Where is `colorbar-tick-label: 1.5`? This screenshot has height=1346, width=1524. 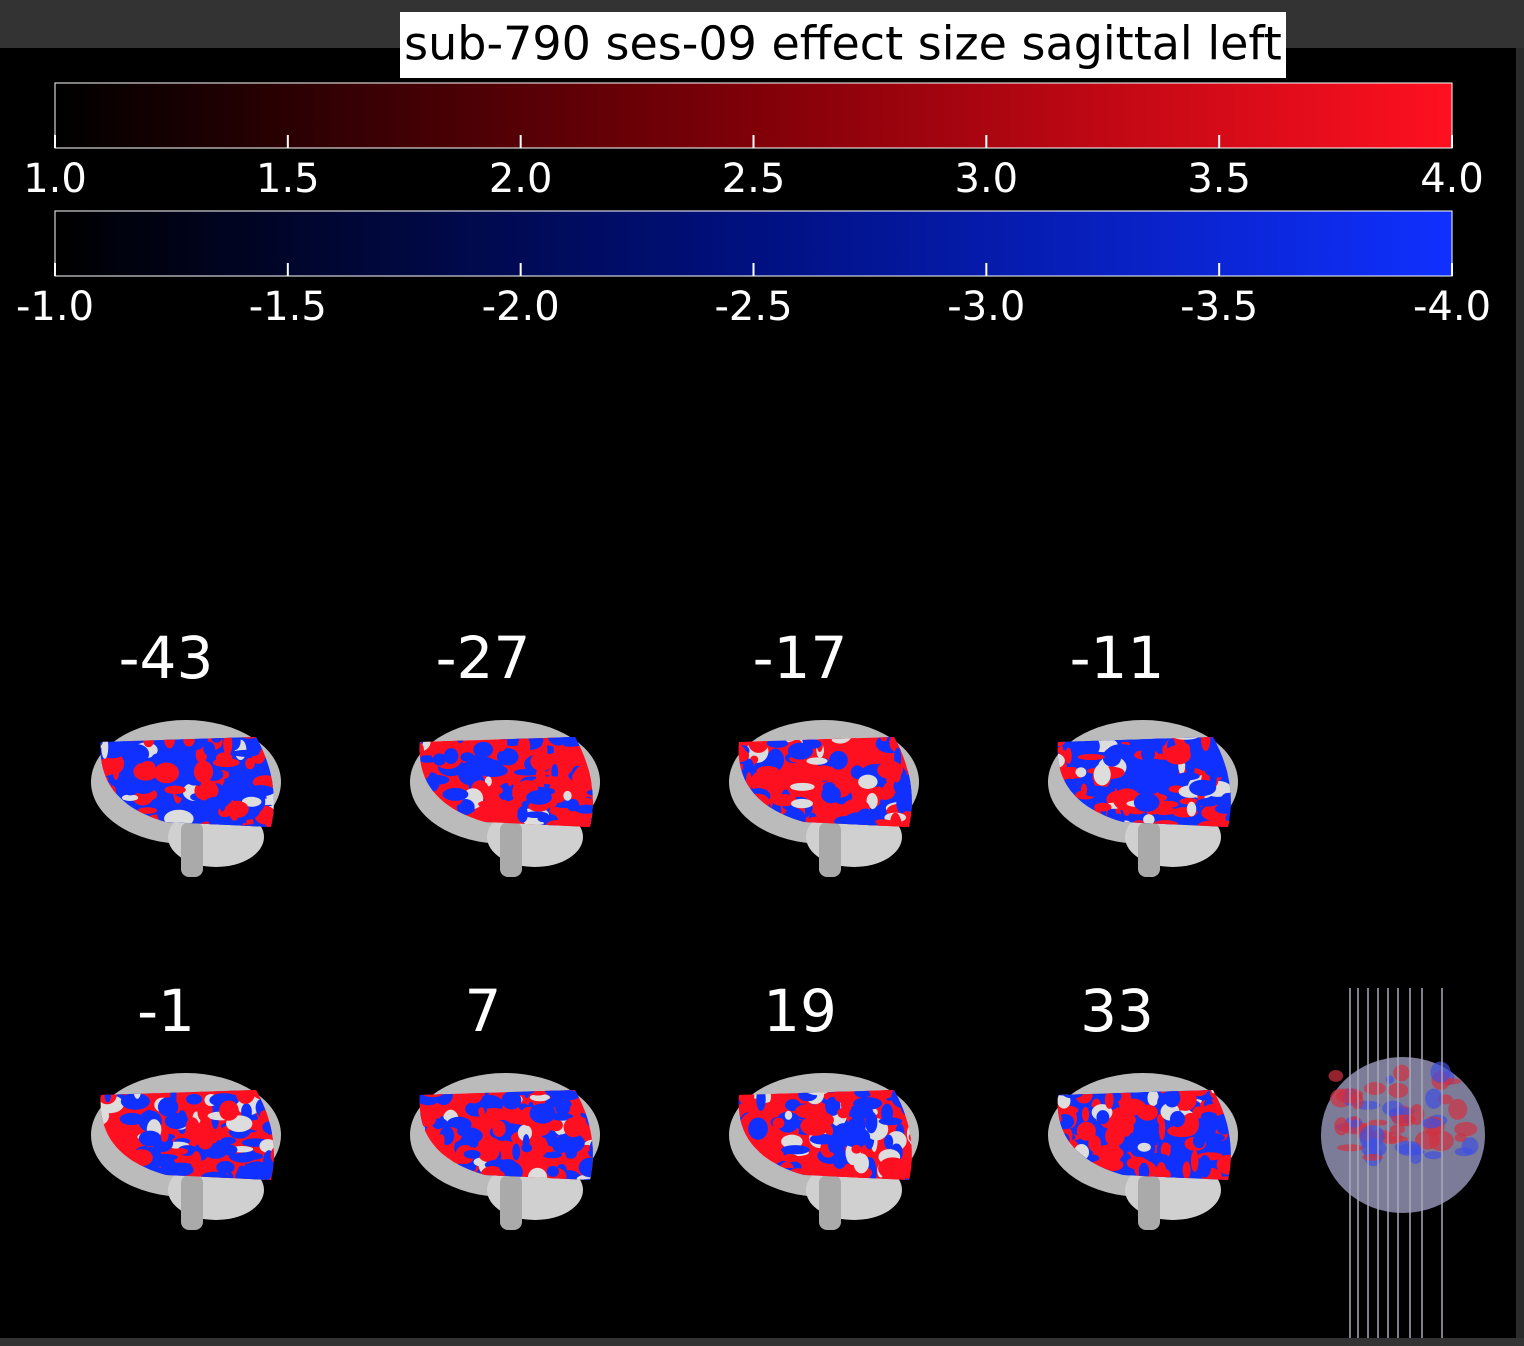 colorbar-tick-label: 1.5 is located at coordinates (288, 179).